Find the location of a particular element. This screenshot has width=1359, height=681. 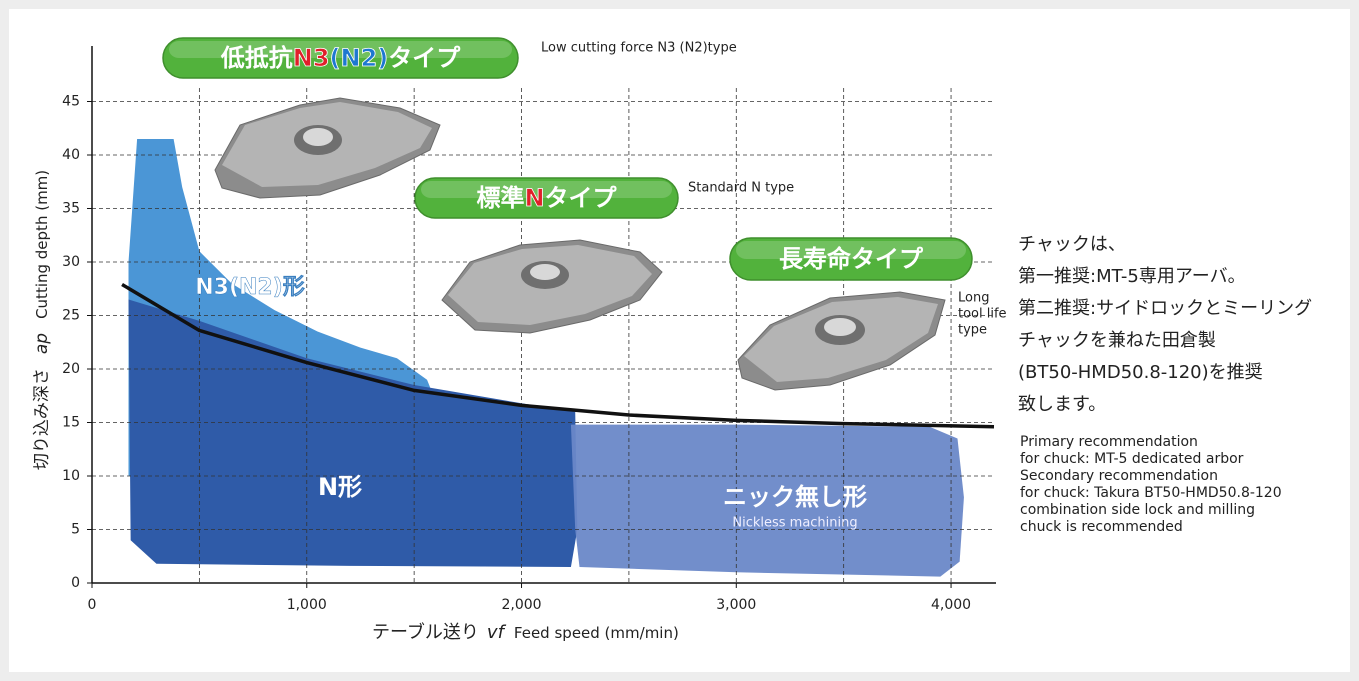

badge-text: 標準Nタイプ is located at coordinates (546, 198).